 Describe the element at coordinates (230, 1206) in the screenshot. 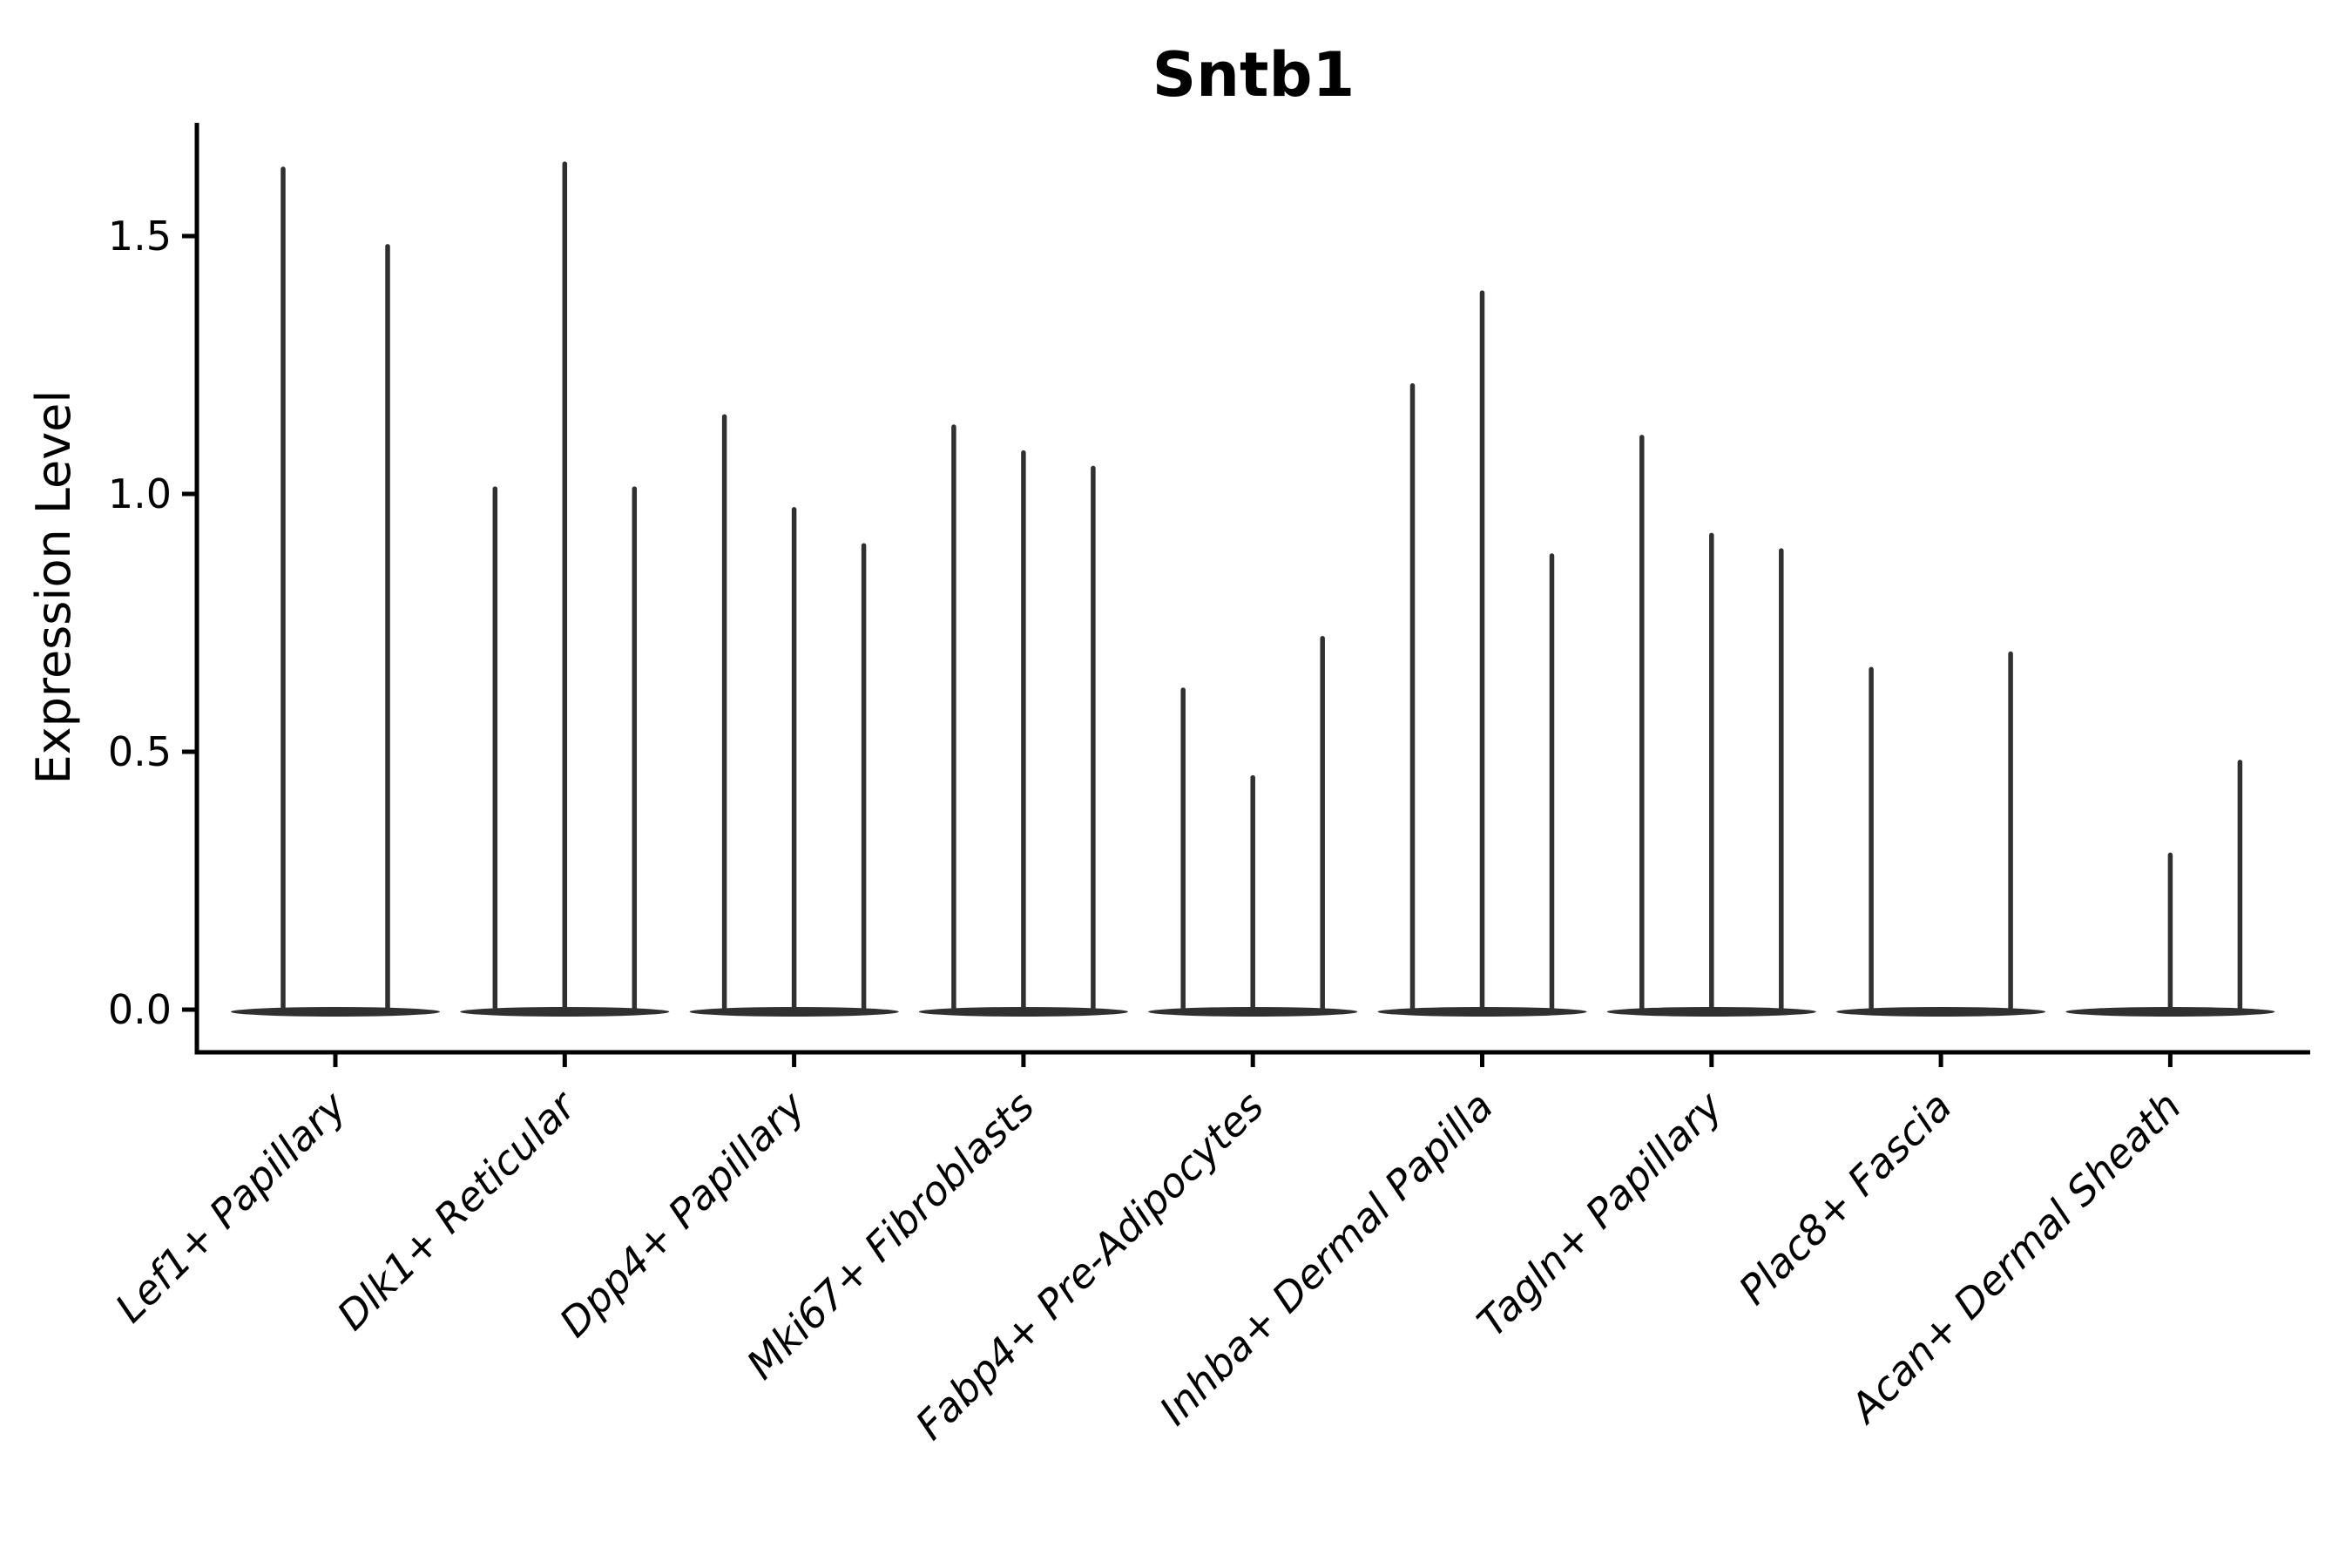

I see `x-tick-label: Lef1+ Papillary` at that location.